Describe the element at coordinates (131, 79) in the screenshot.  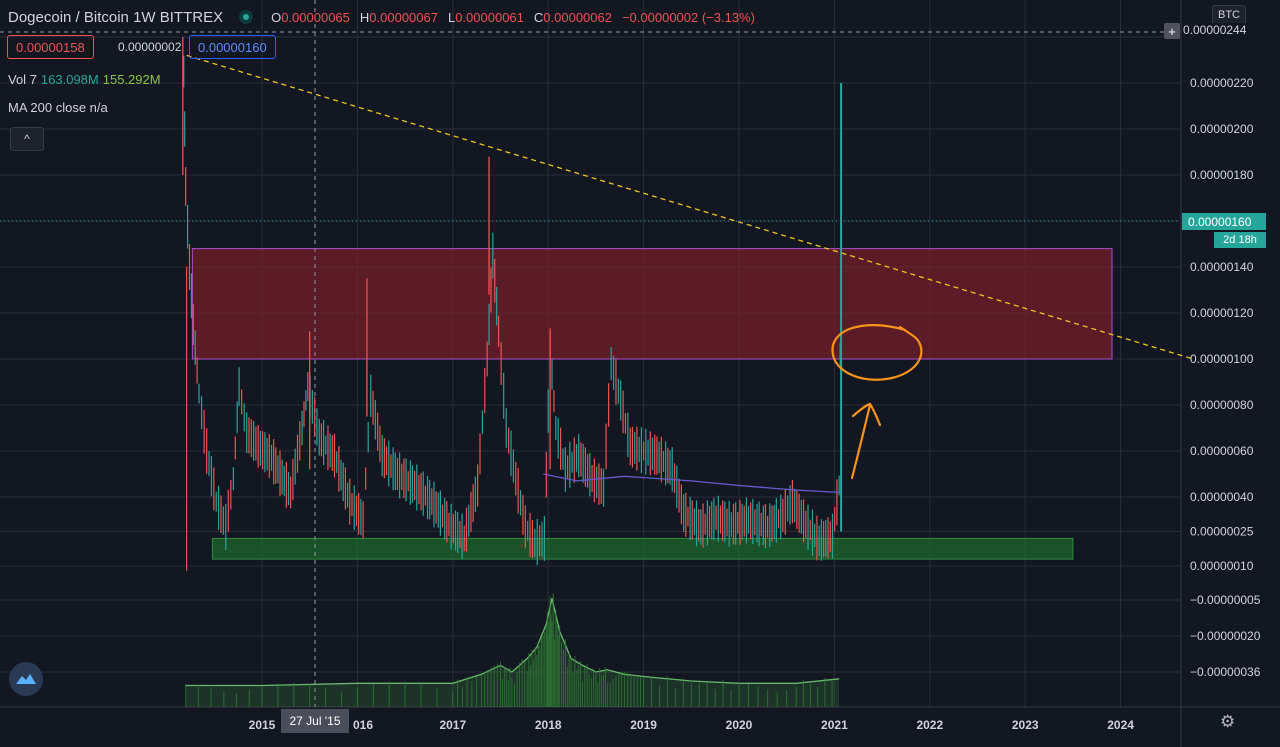
I see `volume-ma-value: 155.292M` at that location.